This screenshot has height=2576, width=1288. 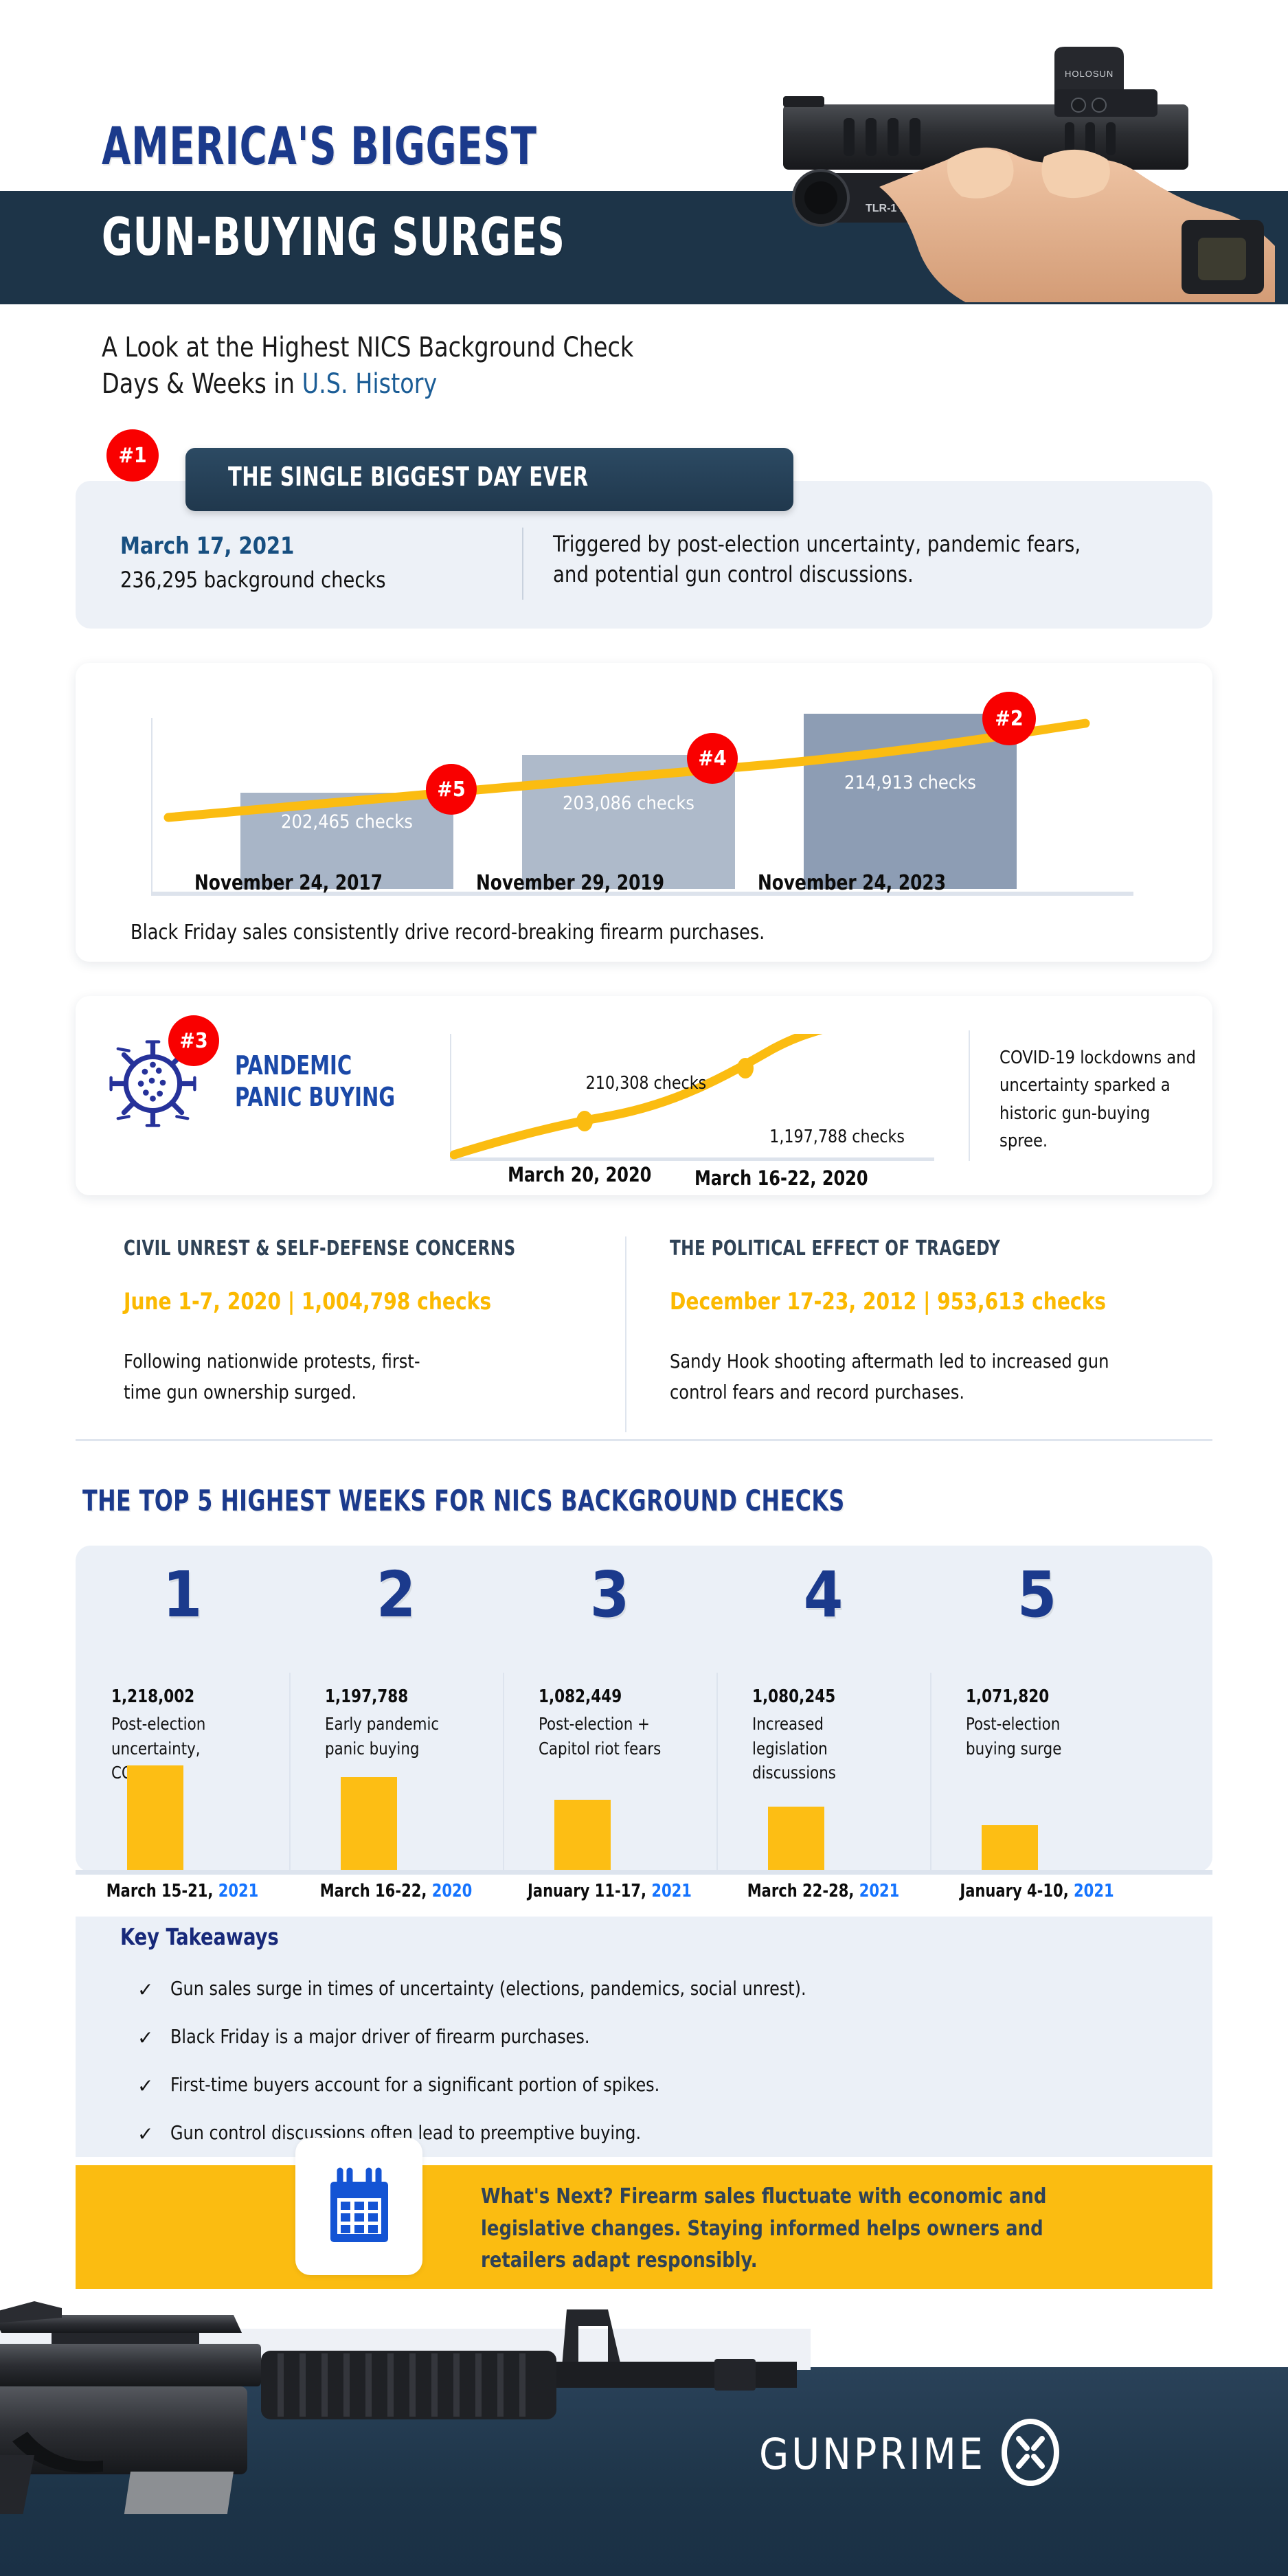 What do you see at coordinates (600, 1736) in the screenshot?
I see `top5-description: Post-election + Capitol riot fears` at bounding box center [600, 1736].